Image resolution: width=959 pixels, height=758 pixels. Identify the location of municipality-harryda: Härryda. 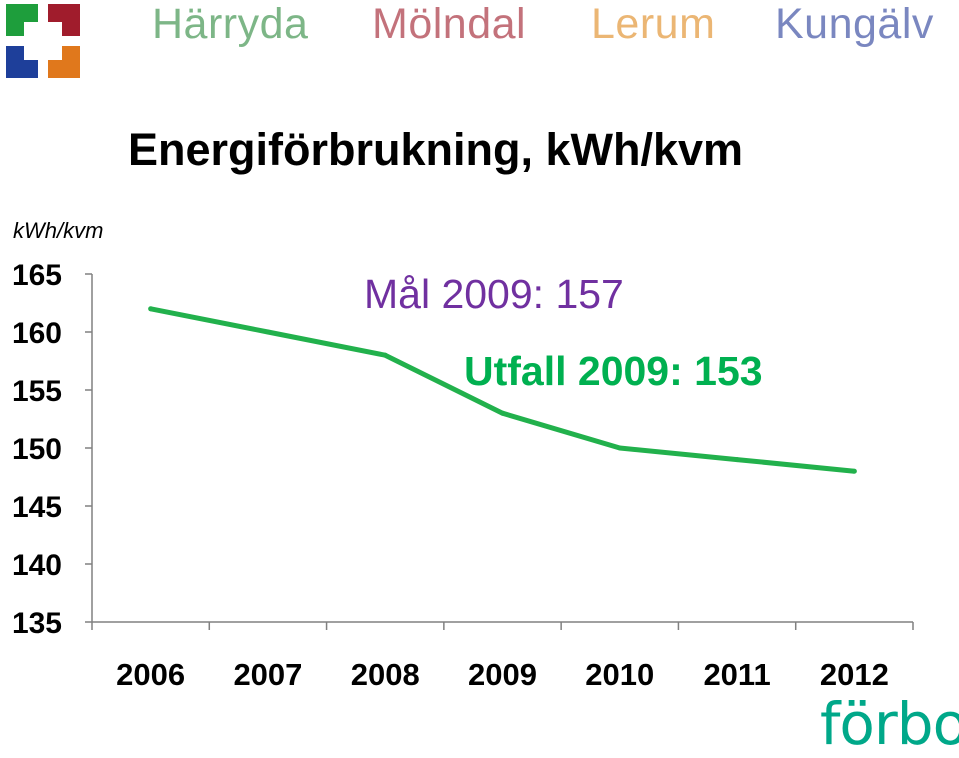
(230, 24).